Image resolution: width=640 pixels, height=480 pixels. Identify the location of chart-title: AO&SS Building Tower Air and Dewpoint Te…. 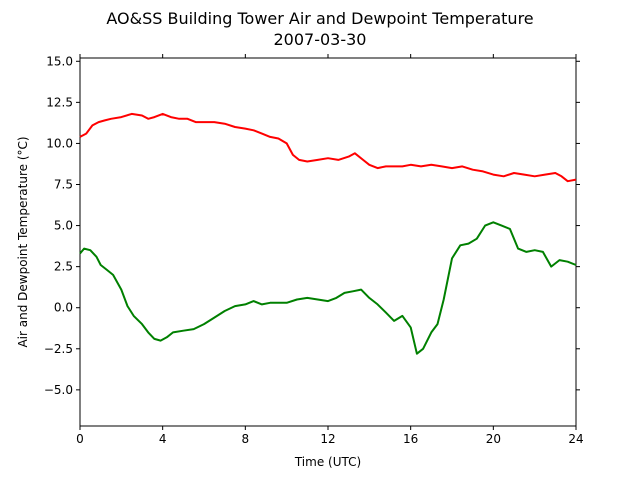
(319, 18).